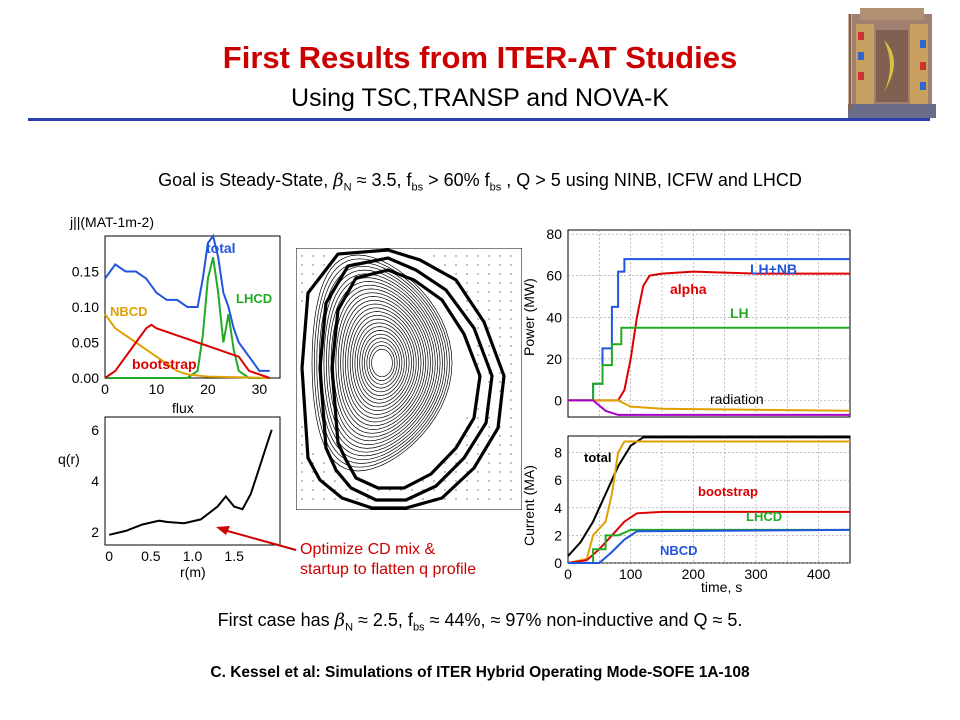 The height and width of the screenshot is (720, 960). I want to click on fbs-subscript: bs, so click(417, 187).